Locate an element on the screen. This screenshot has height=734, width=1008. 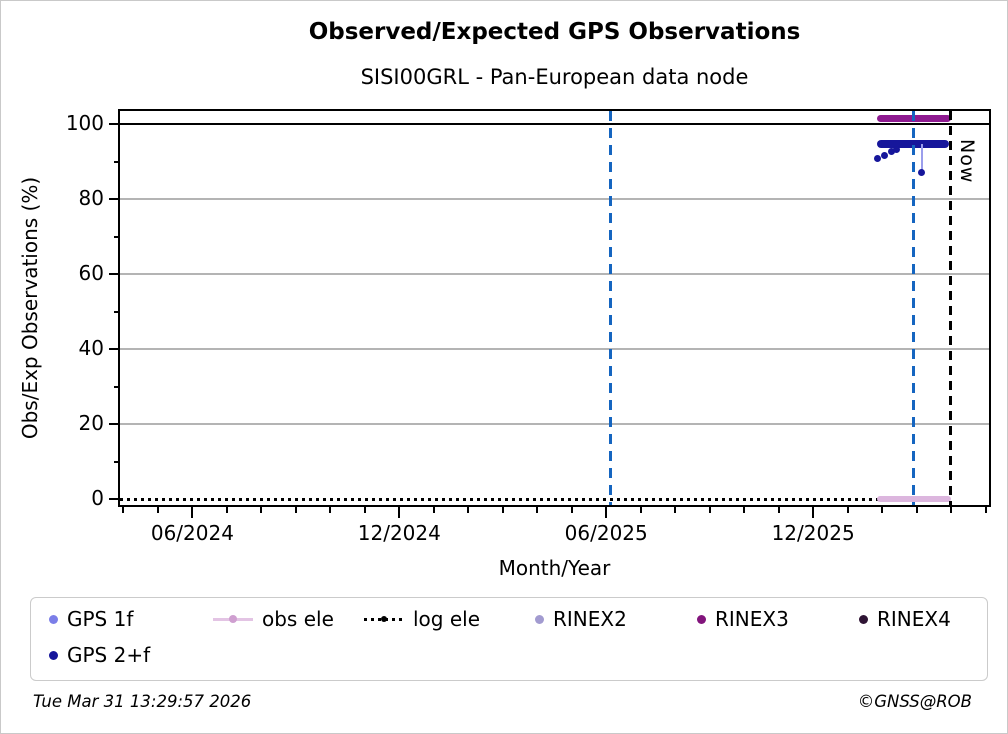
legend-item-rinex4: RINEX4 is located at coordinates (905, 619).